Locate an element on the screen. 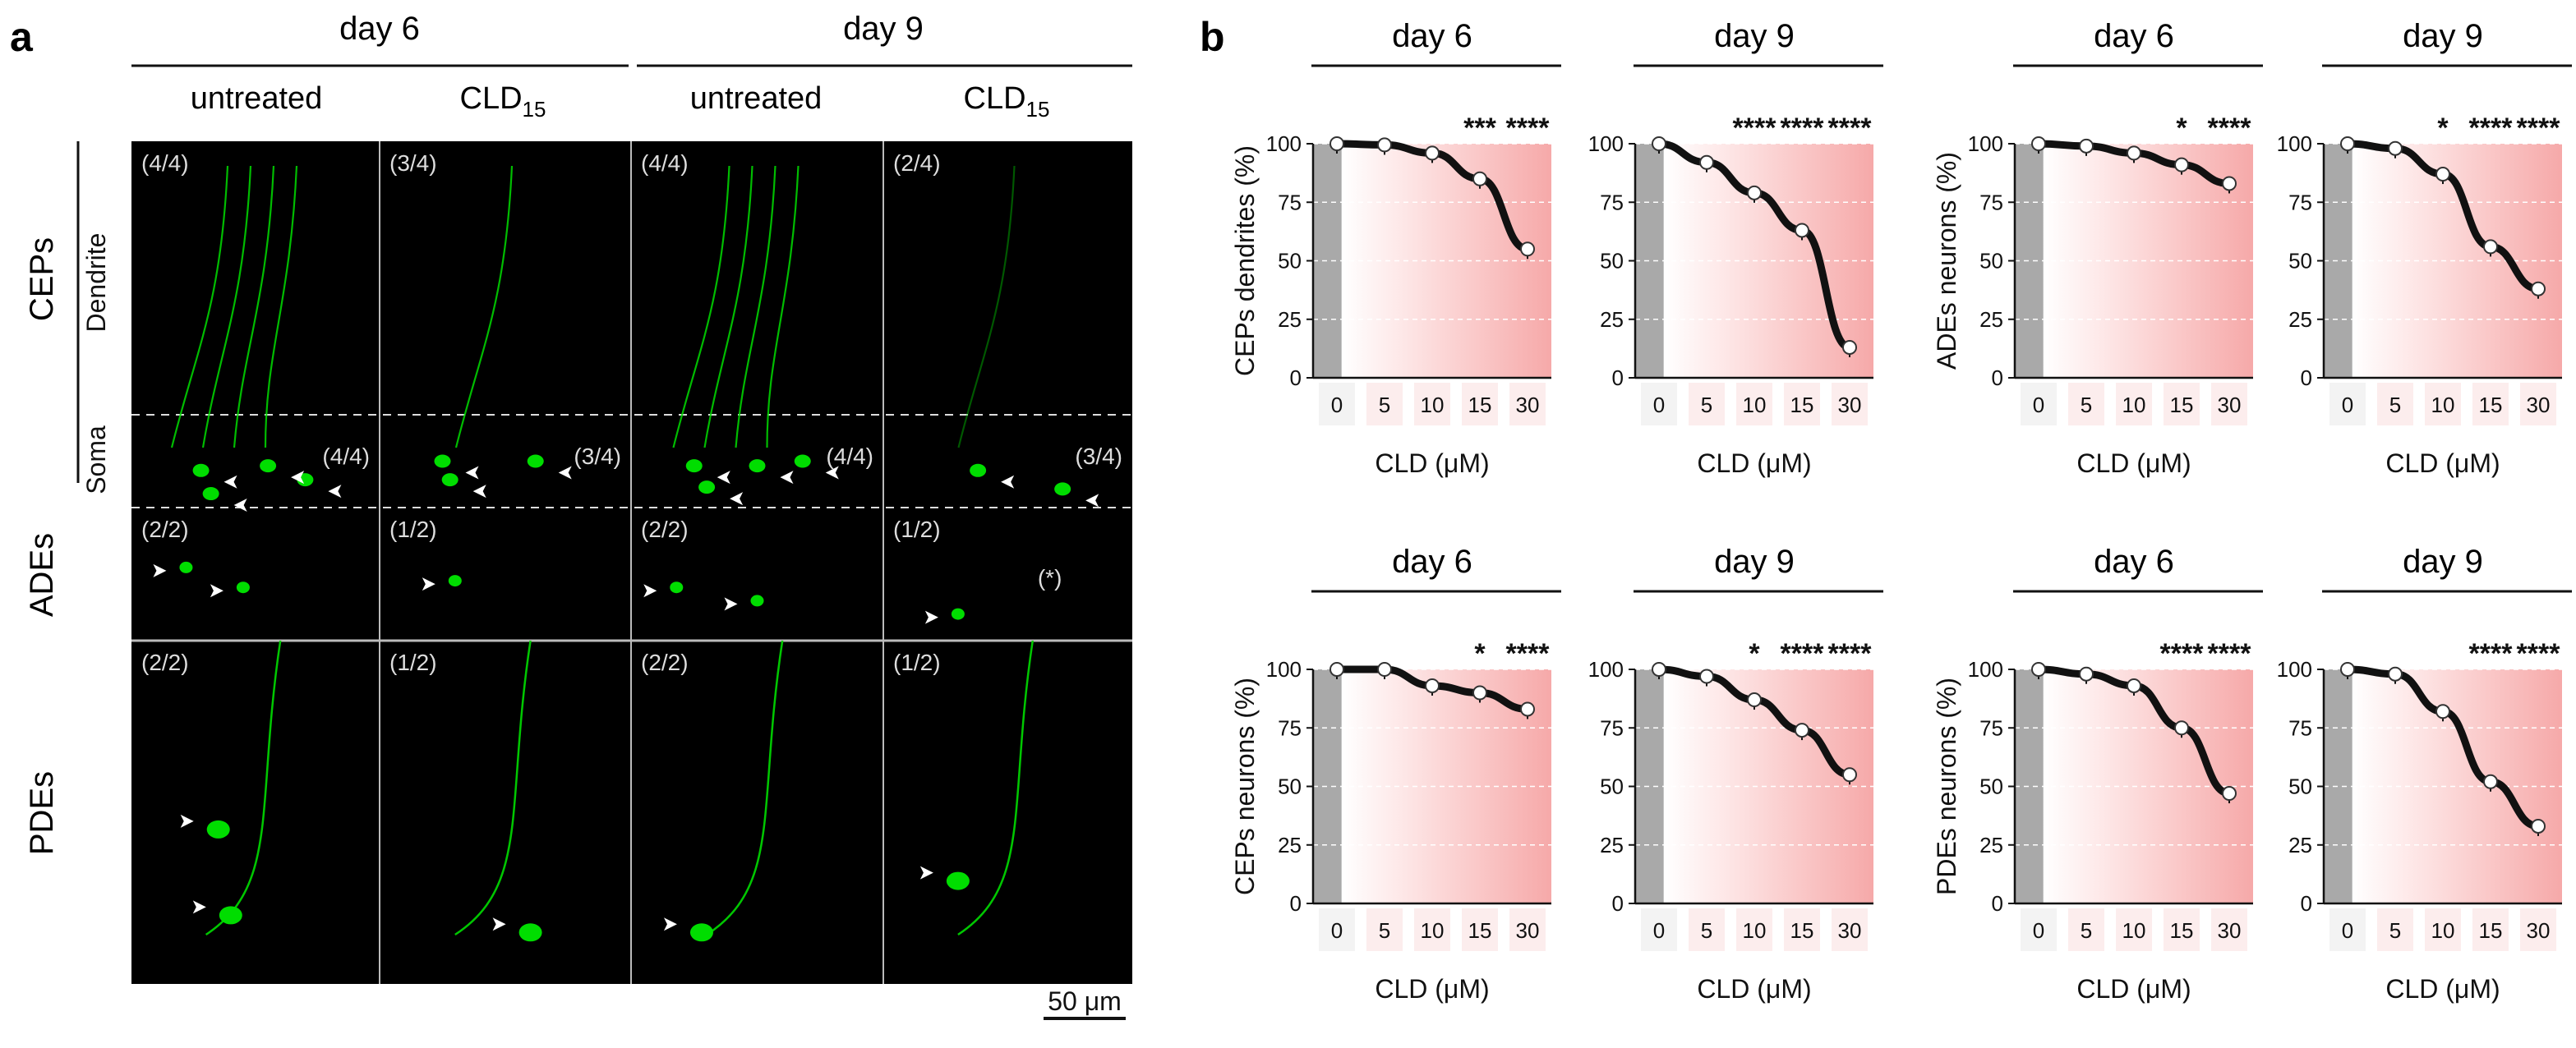 This screenshot has width=2576, height=1048. x-tick-label: 30 is located at coordinates (2539, 930).